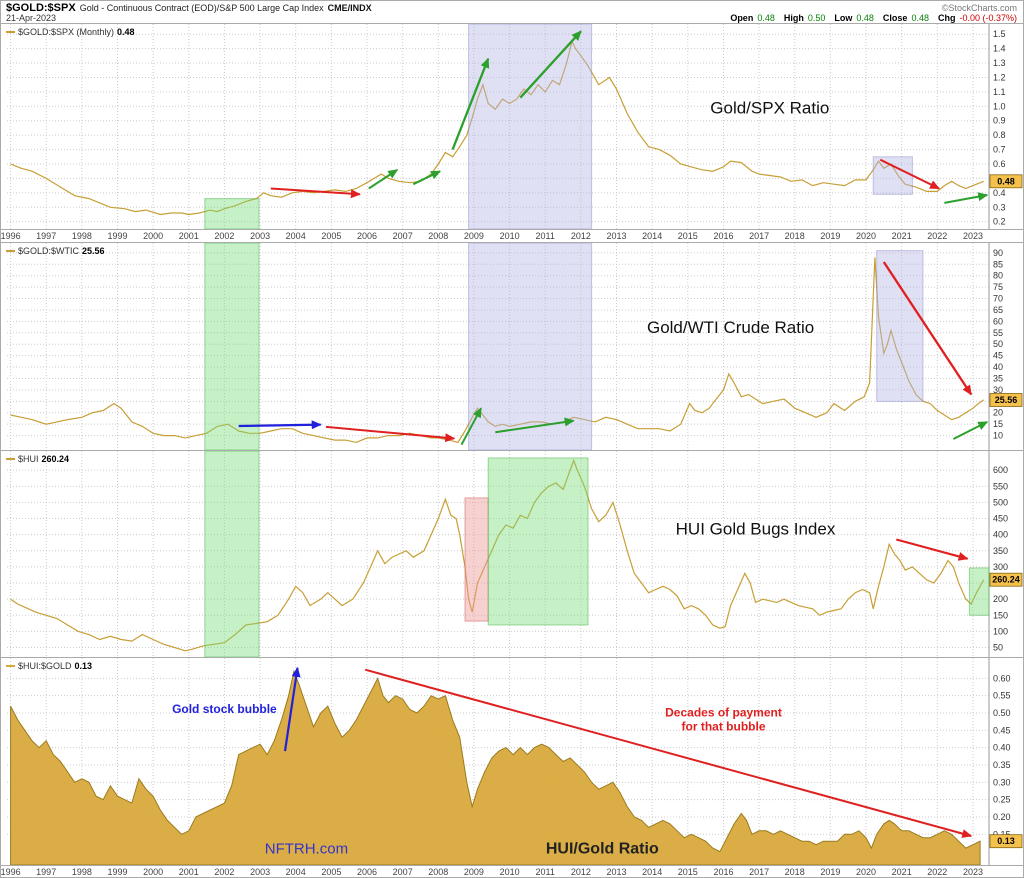 The width and height of the screenshot is (1024, 878). Describe the element at coordinates (998, 276) in the screenshot. I see `svg-text: 80` at that location.